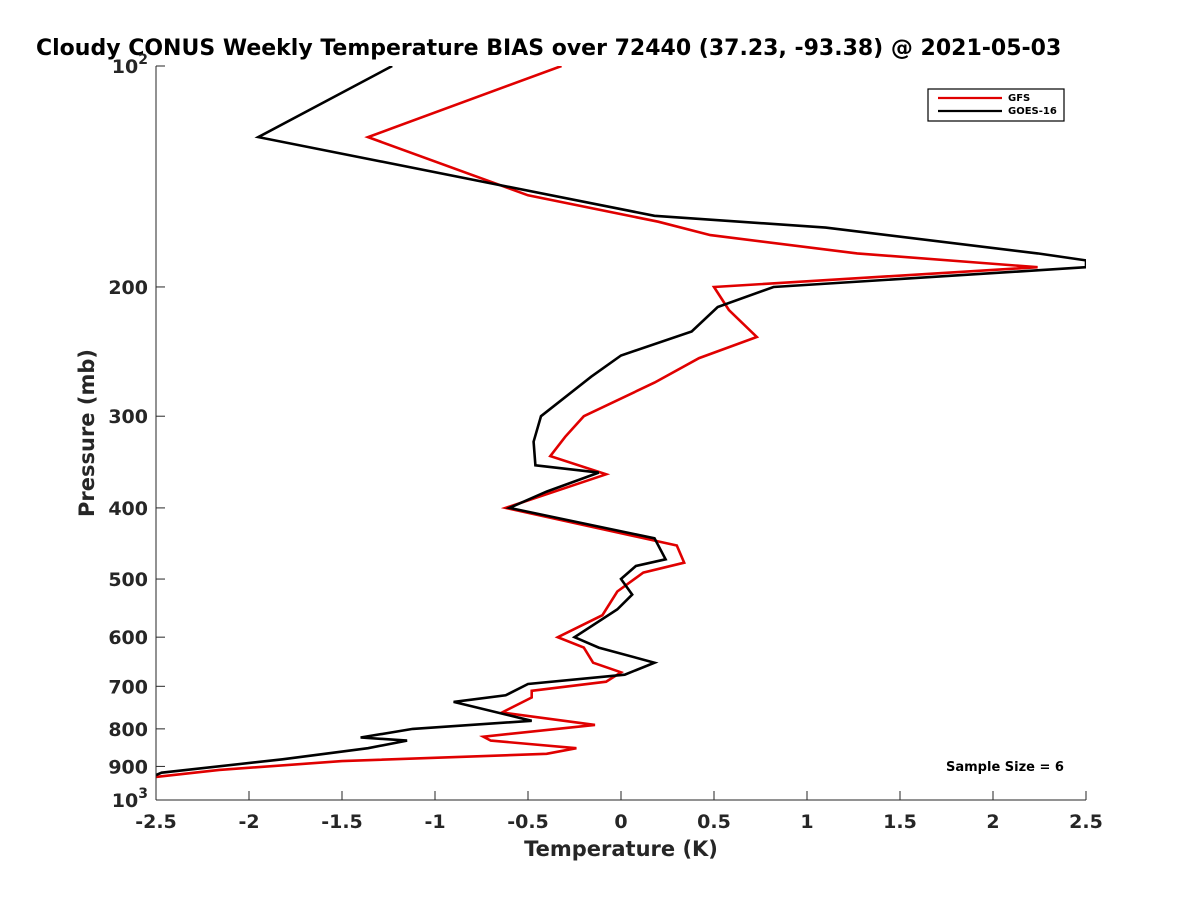 Image resolution: width=1200 pixels, height=900 pixels. Describe the element at coordinates (128, 509) in the screenshot. I see `y-tick-label: 400` at that location.